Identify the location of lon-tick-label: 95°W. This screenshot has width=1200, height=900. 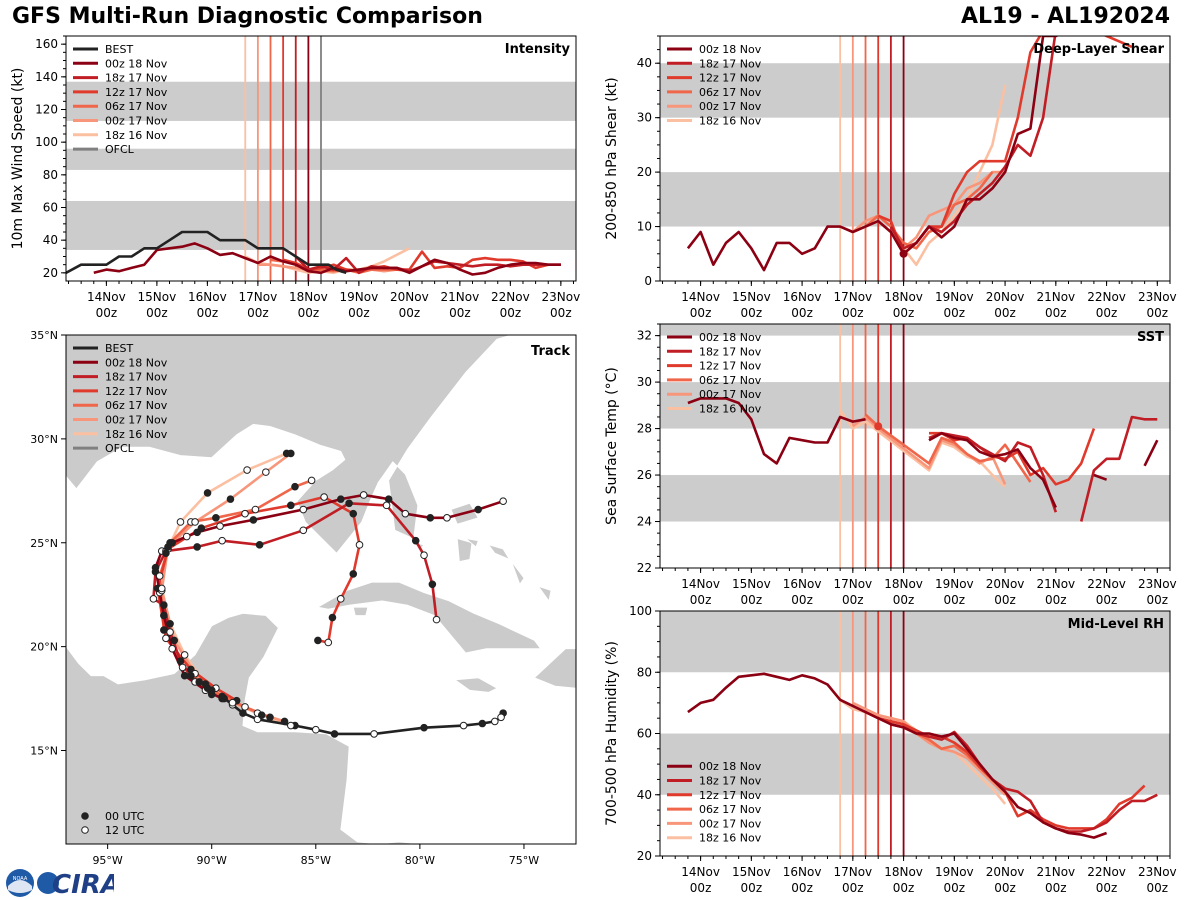
(107, 860).